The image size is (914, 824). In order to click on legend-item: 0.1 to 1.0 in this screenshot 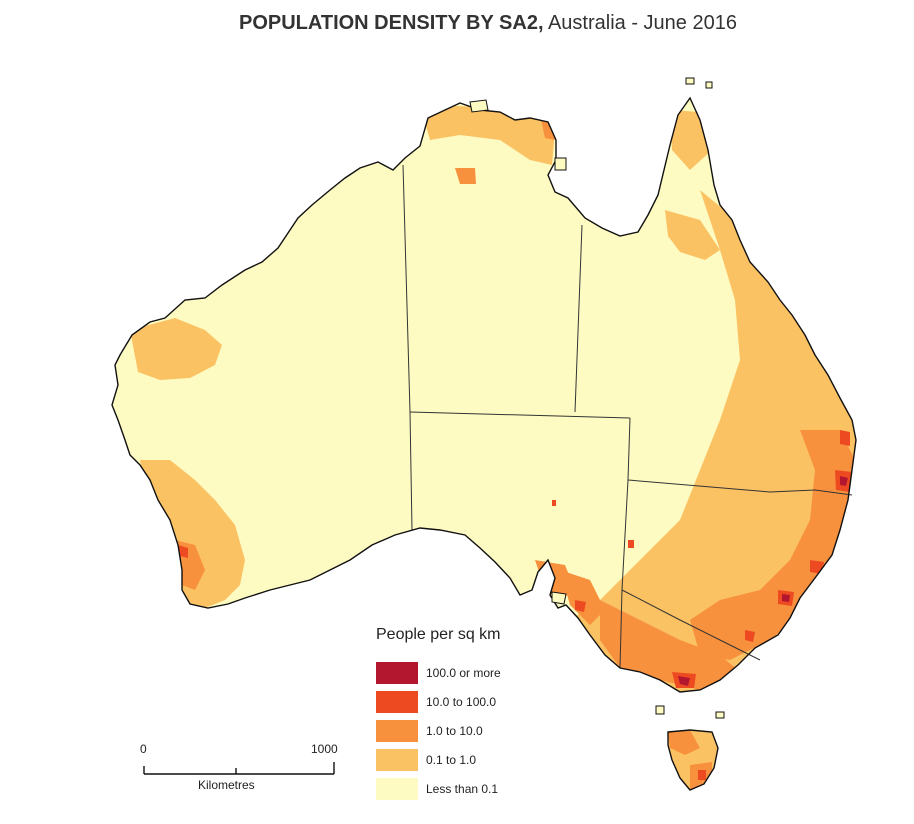, I will do `click(438, 759)`.